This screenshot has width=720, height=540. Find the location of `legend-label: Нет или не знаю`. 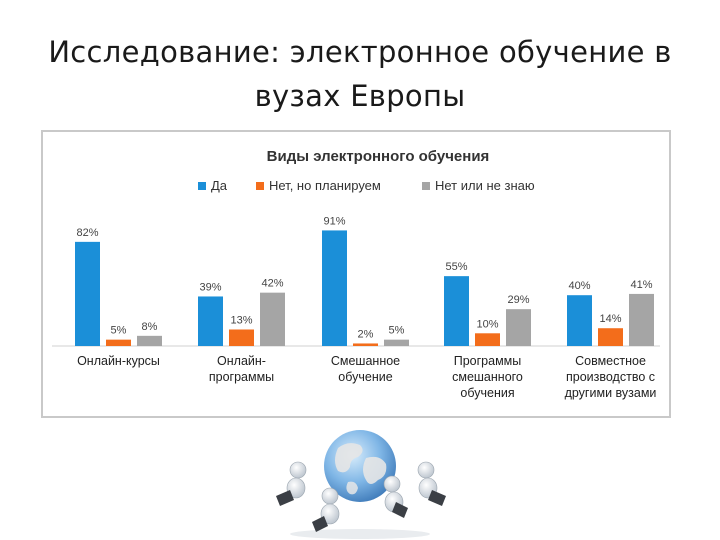

legend-label: Нет или не знаю is located at coordinates (485, 185).